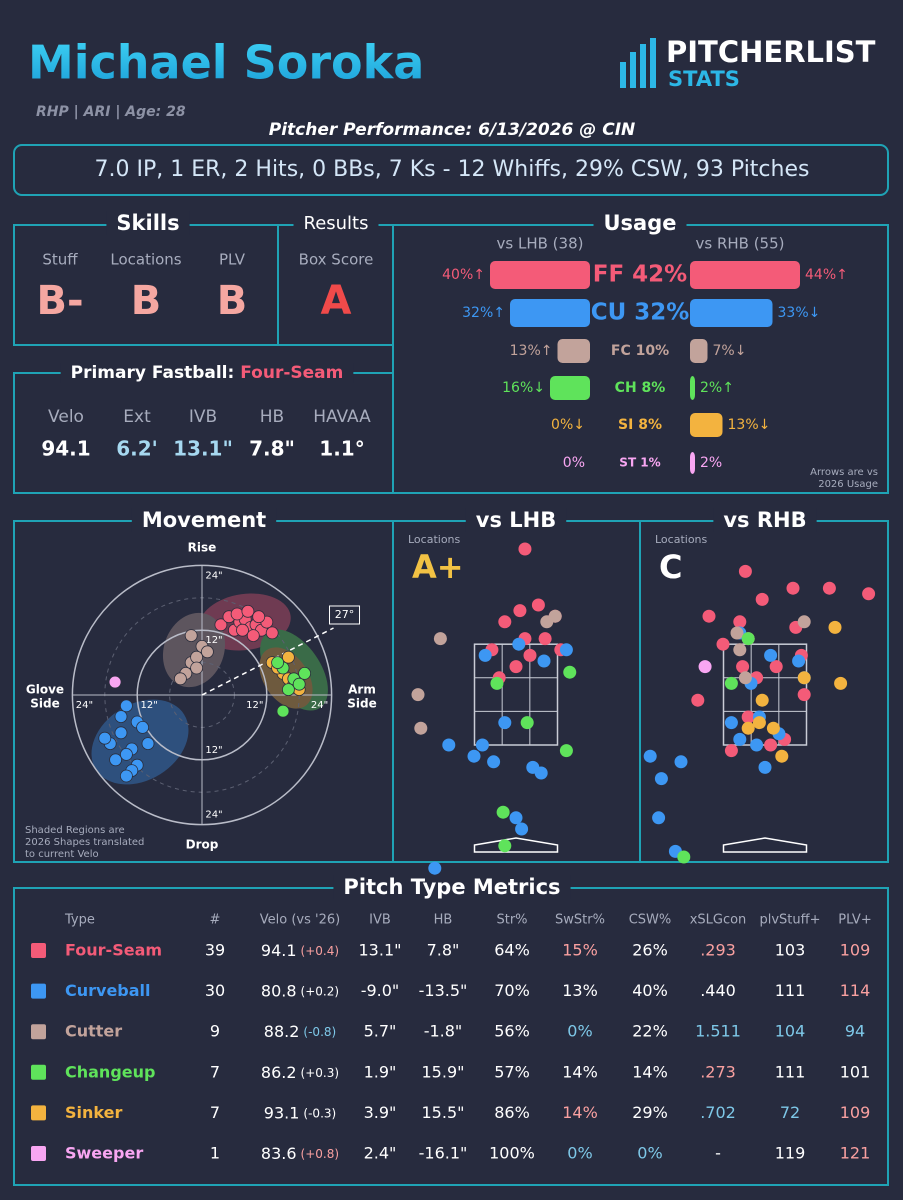  I want to click on velo-diff: (+0.8), so click(320, 1154).